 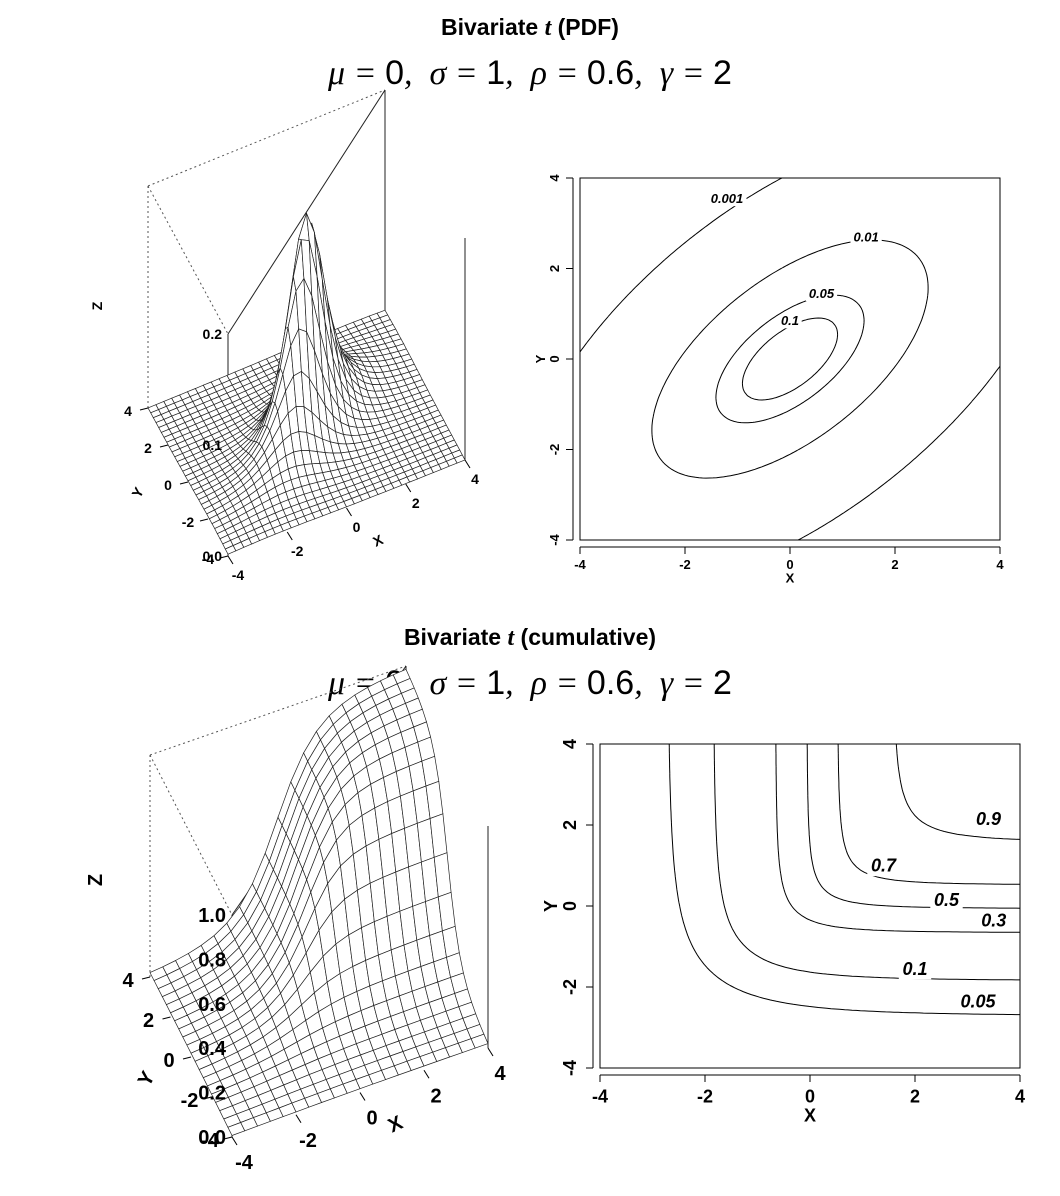 What do you see at coordinates (705, 1097) in the screenshot?
I see `cdf-contour-x-tick-label: -2` at bounding box center [705, 1097].